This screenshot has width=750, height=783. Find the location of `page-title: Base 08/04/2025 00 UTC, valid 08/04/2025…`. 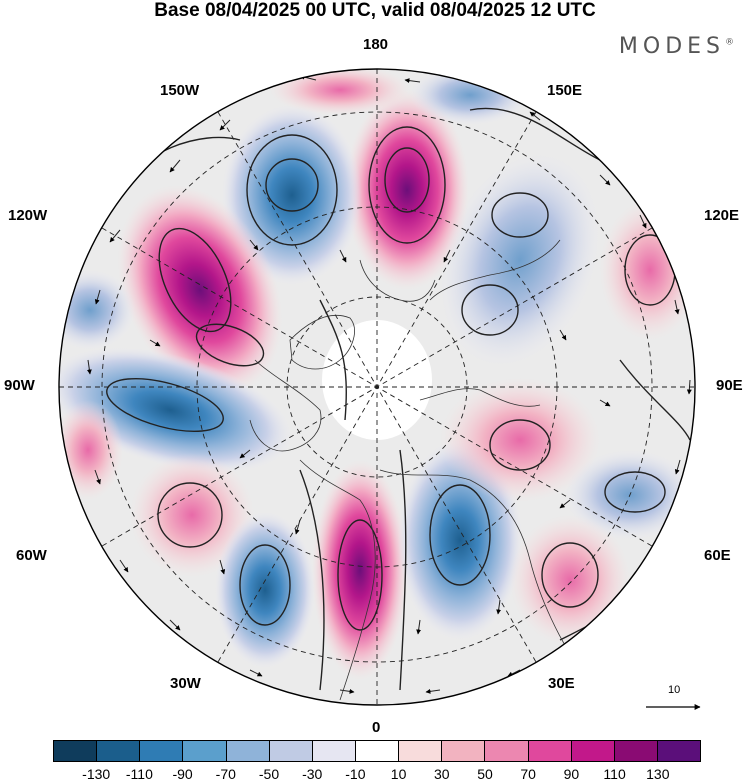

page-title: Base 08/04/2025 00 UTC, valid 08/04/2025… is located at coordinates (375, 10).